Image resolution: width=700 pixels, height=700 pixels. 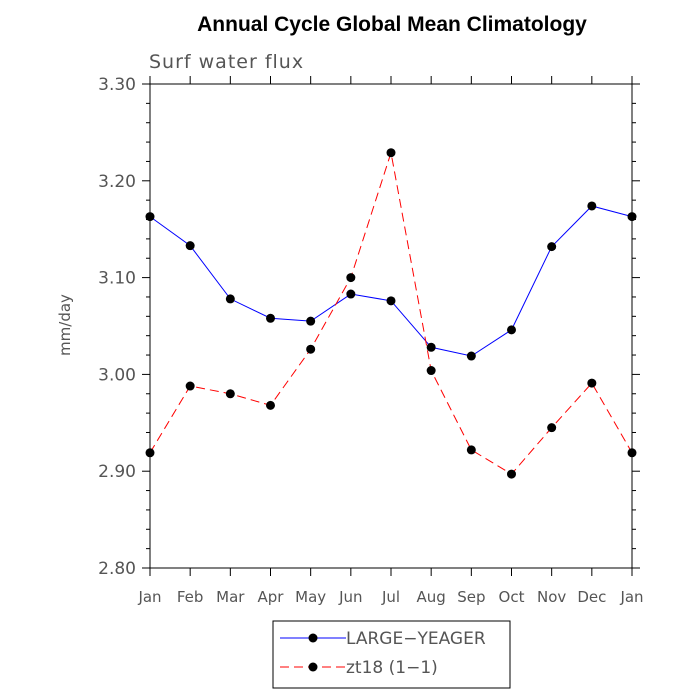 What do you see at coordinates (117, 182) in the screenshot?
I see `y-tick-label: 3.20` at bounding box center [117, 182].